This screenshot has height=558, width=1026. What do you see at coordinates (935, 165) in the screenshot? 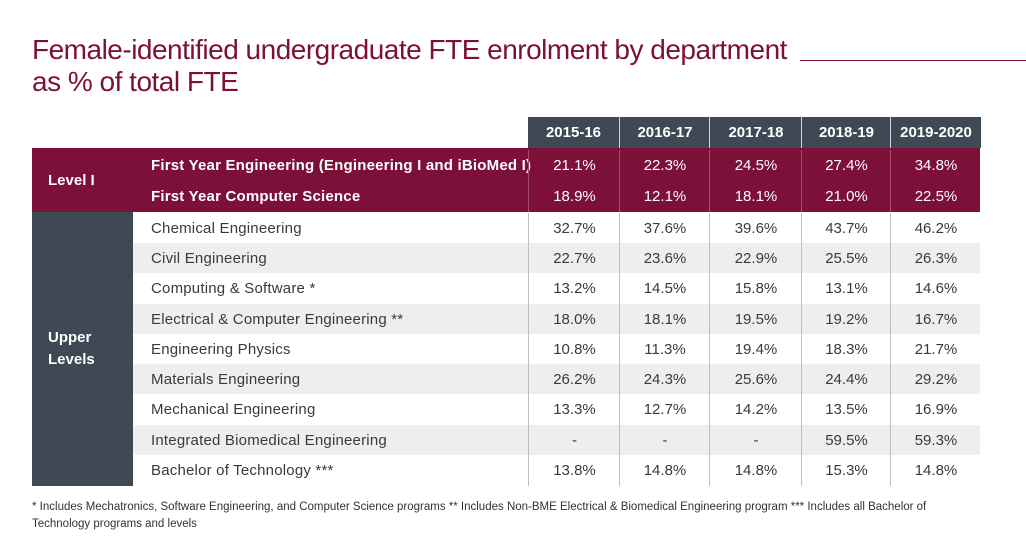
I see `value-cell-2019-2020: 34.8%` at bounding box center [935, 165].